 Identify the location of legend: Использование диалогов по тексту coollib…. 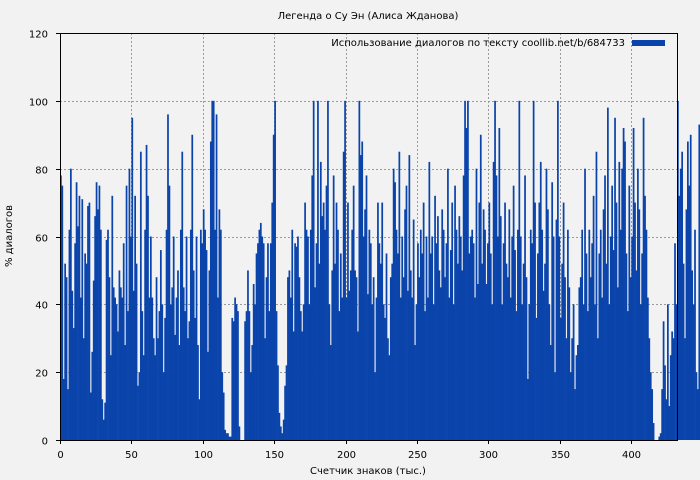
(498, 43).